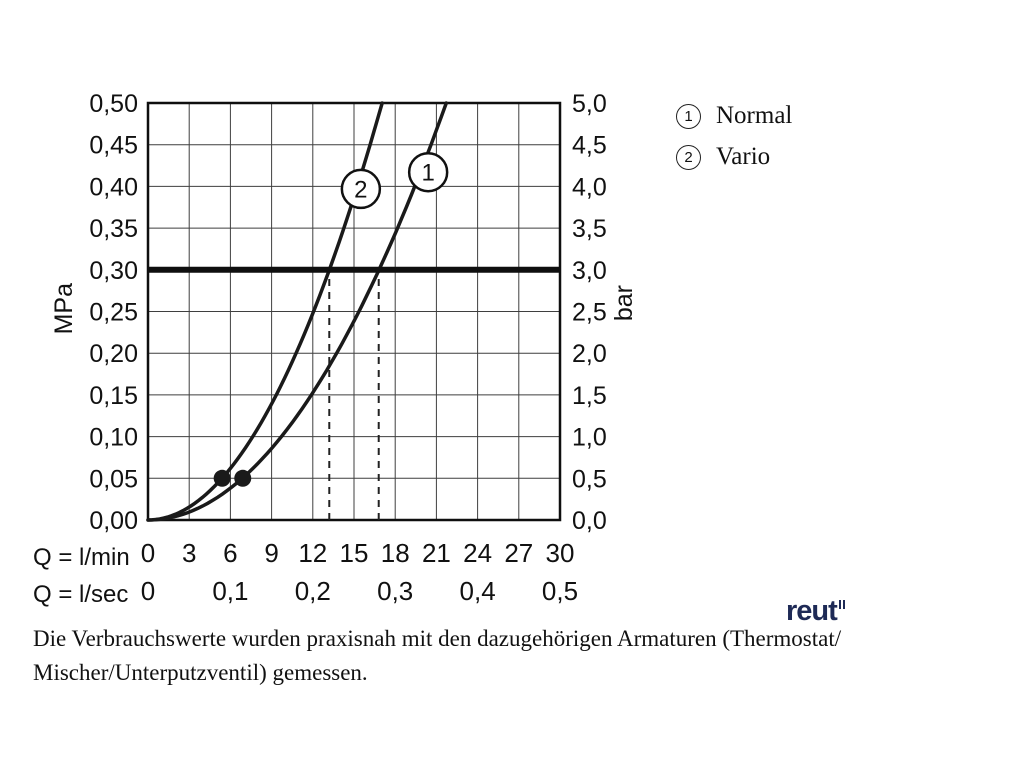 Image resolution: width=1024 pixels, height=768 pixels. What do you see at coordinates (230, 553) in the screenshot?
I see `x-tick-label: 6` at bounding box center [230, 553].